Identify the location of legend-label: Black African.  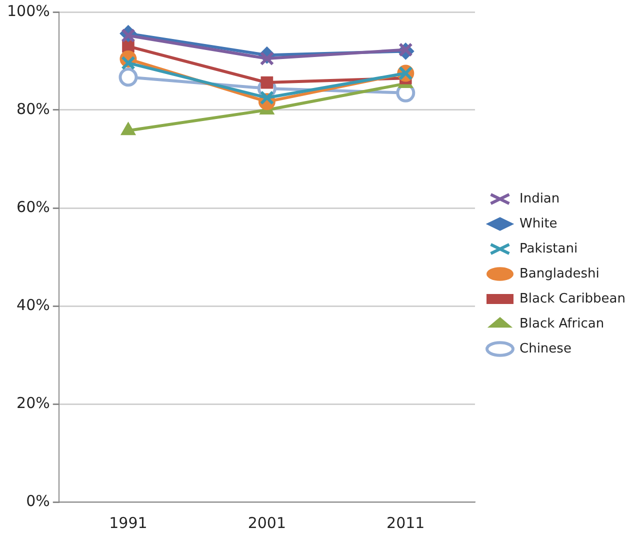
(562, 324).